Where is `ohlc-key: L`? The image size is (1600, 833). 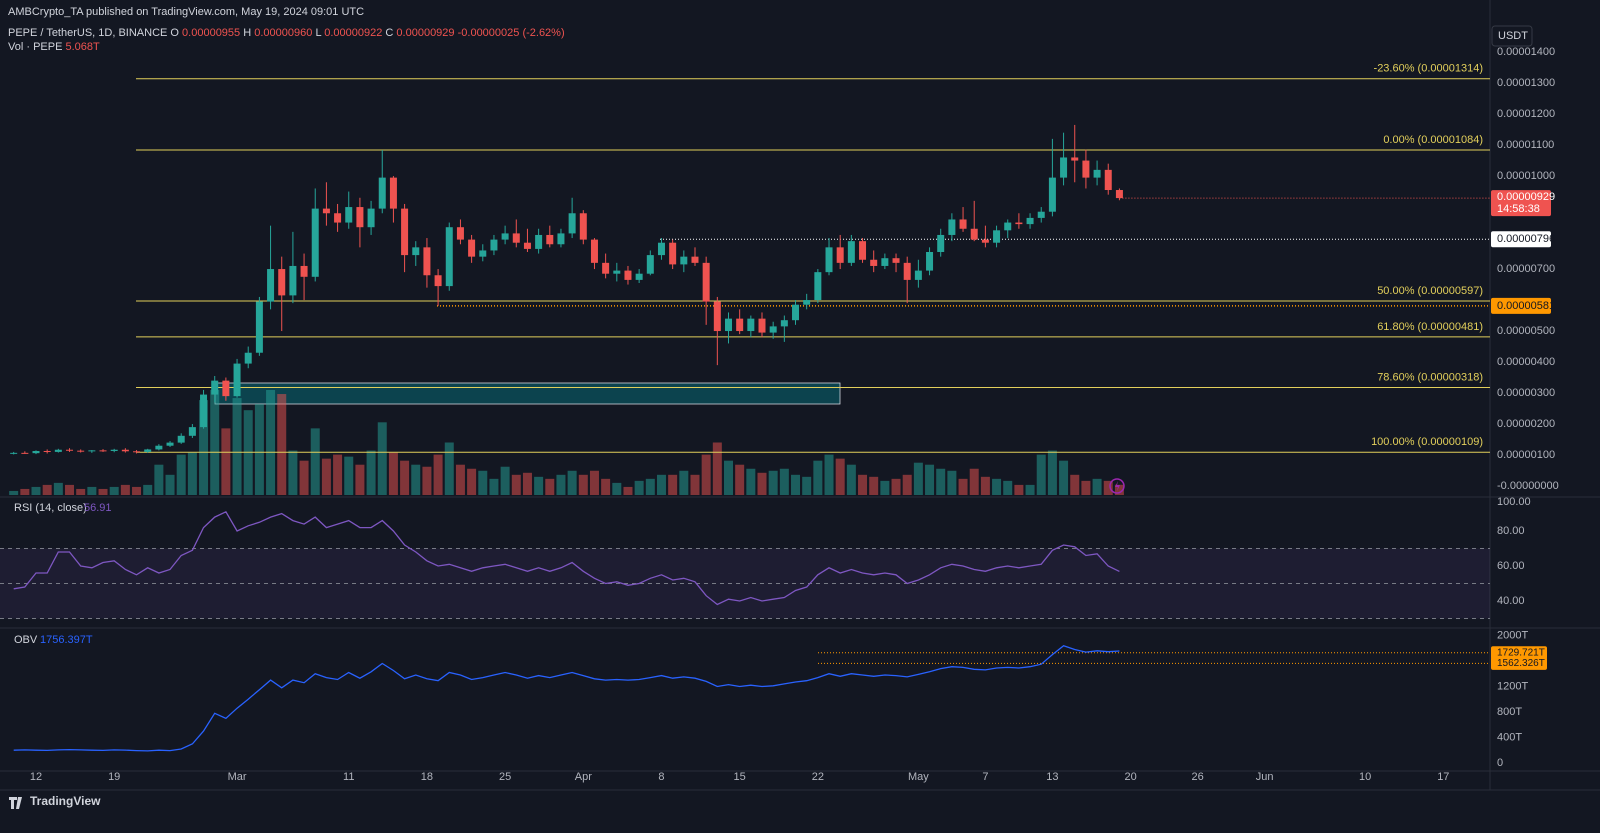 ohlc-key: L is located at coordinates (318, 33).